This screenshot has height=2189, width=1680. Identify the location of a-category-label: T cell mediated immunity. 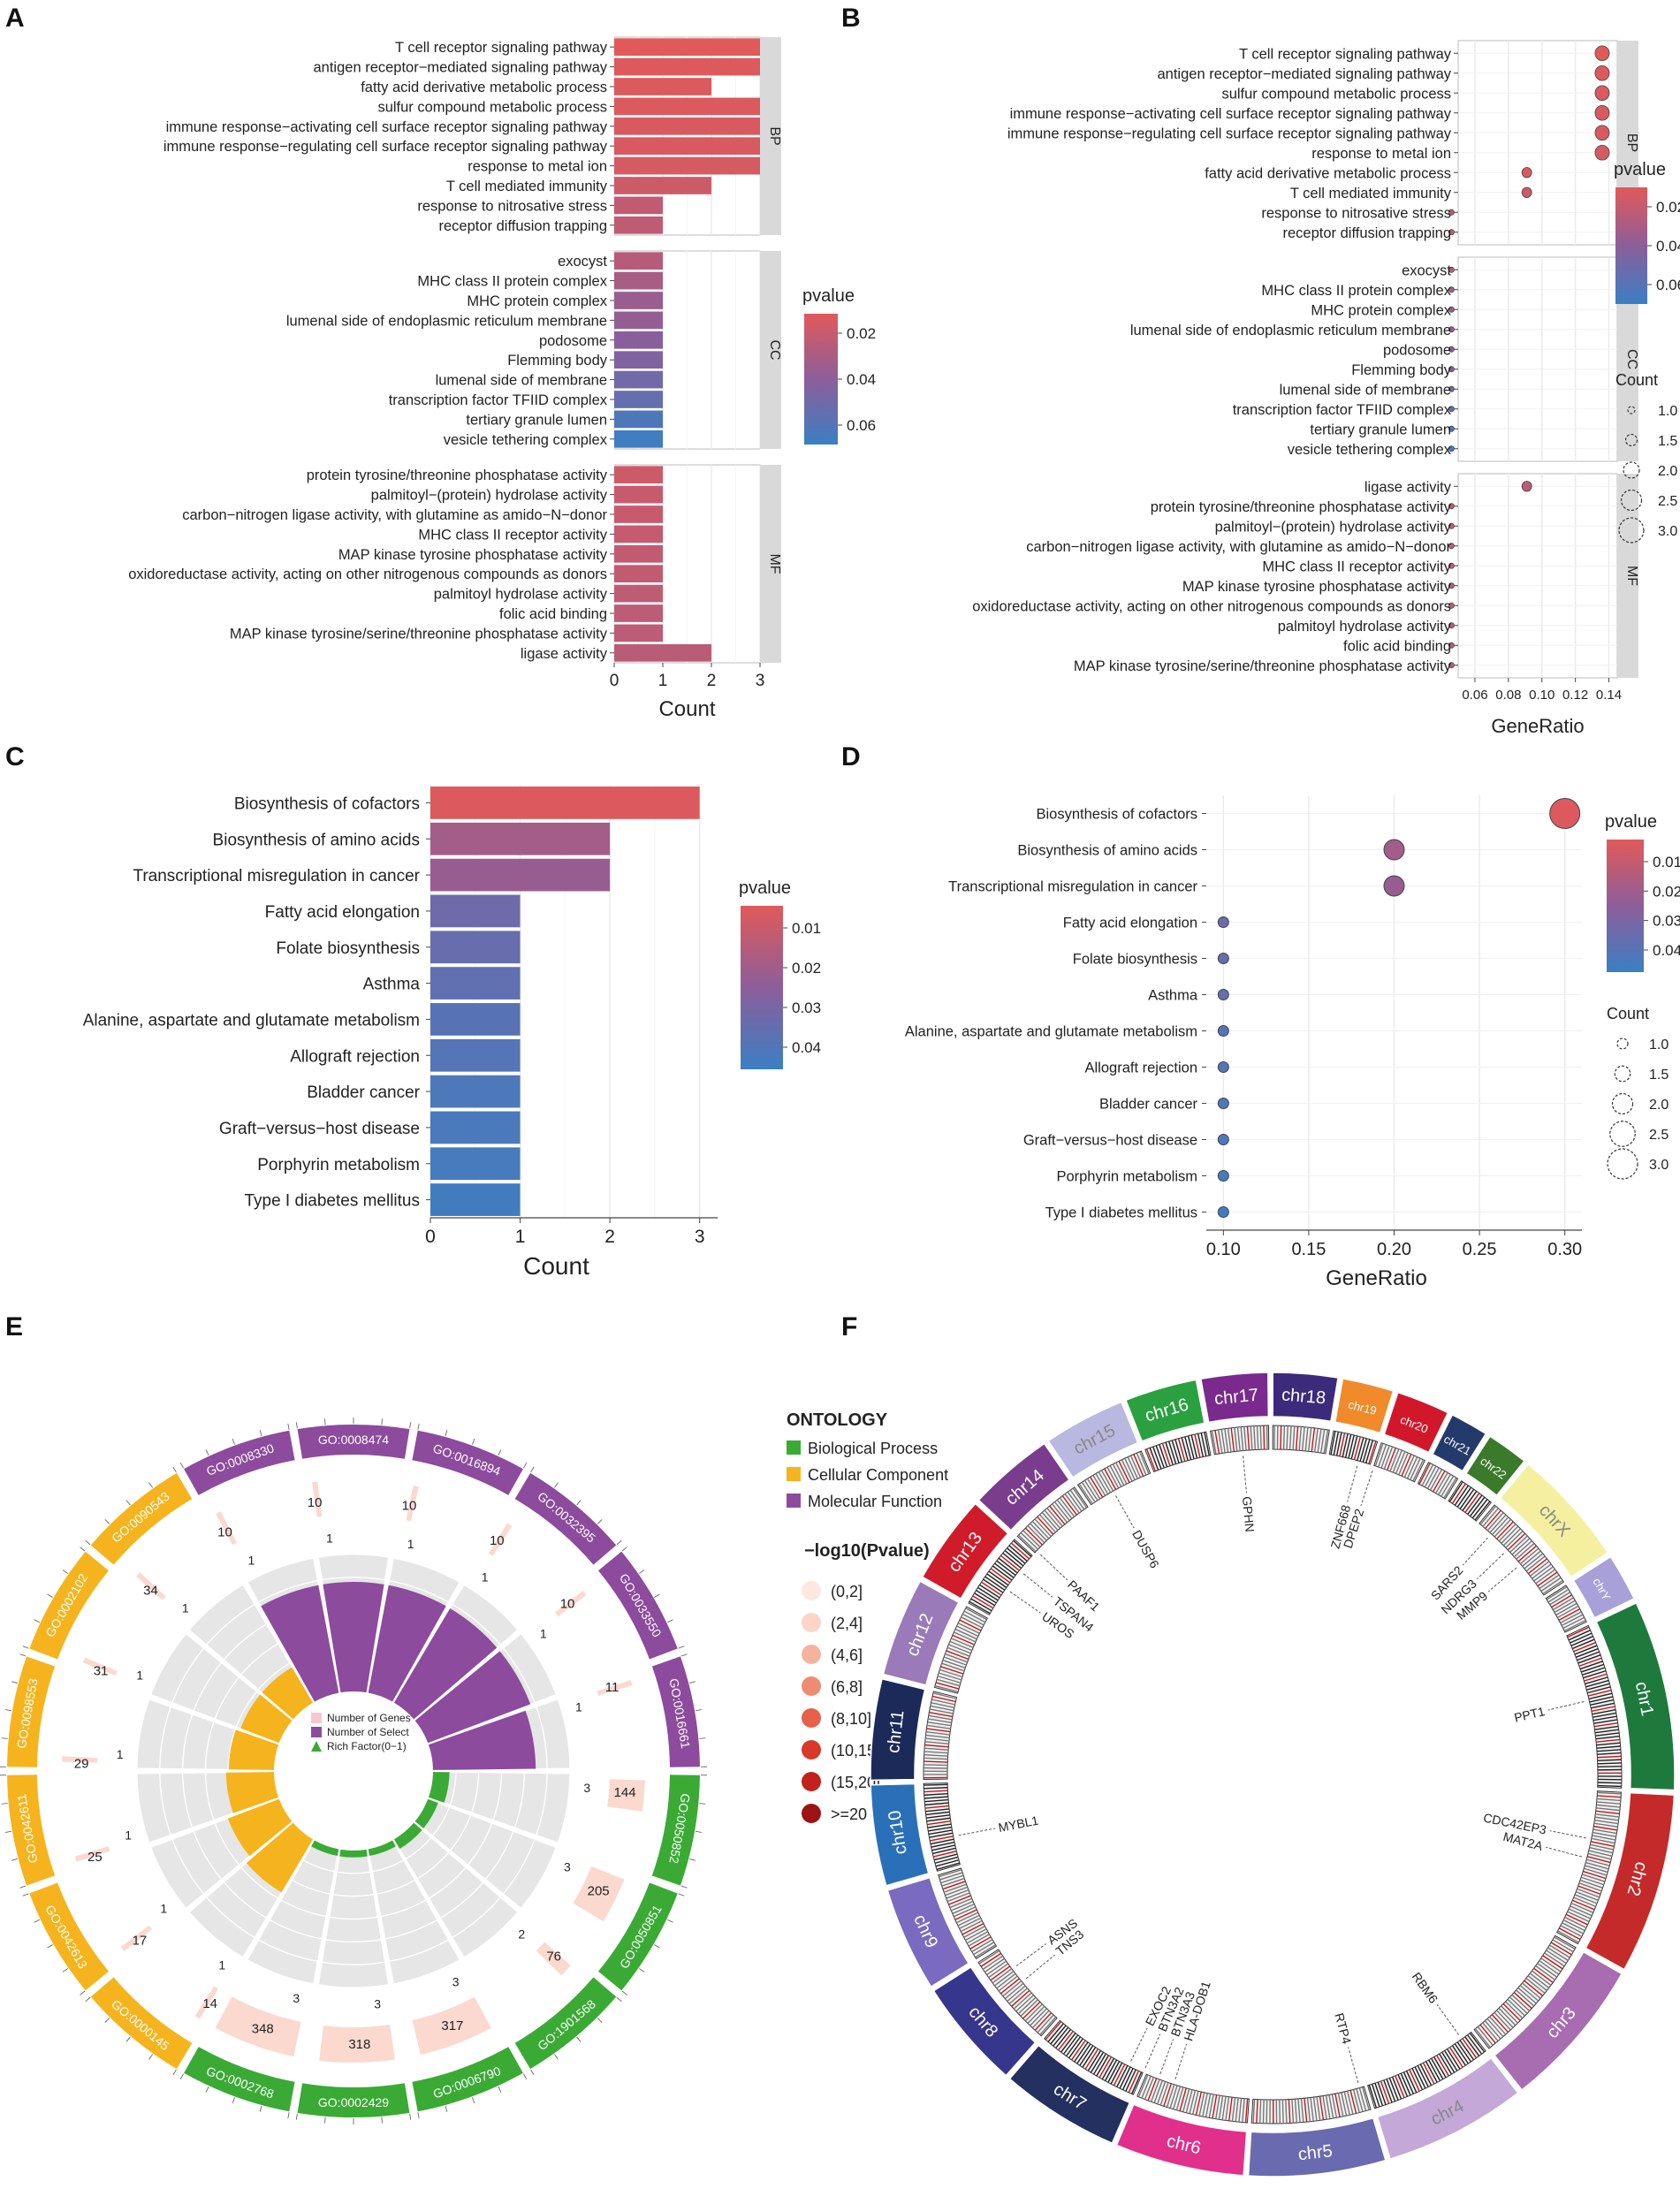
(527, 187).